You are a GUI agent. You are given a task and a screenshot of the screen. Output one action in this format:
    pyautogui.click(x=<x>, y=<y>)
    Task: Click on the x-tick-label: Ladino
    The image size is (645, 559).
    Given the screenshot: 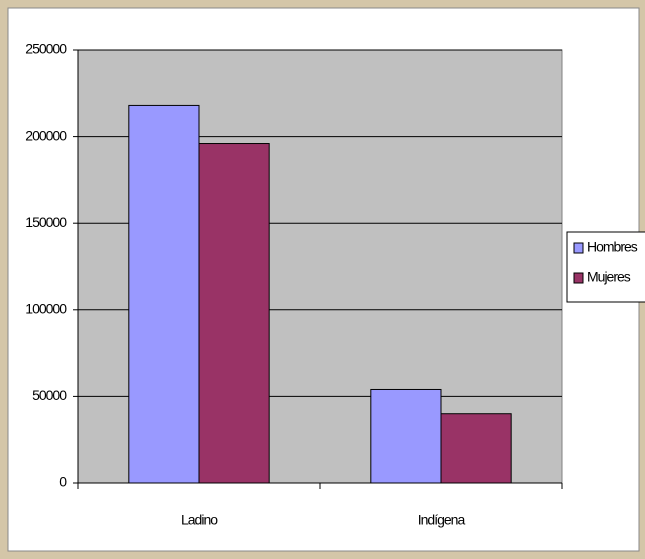 What is the action you would take?
    pyautogui.click(x=199, y=520)
    